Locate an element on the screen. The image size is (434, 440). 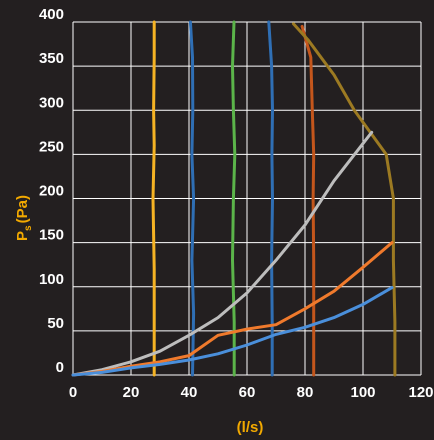
svg-text:Ps(Pa): Ps (Pa) is located at coordinates (24, 218).